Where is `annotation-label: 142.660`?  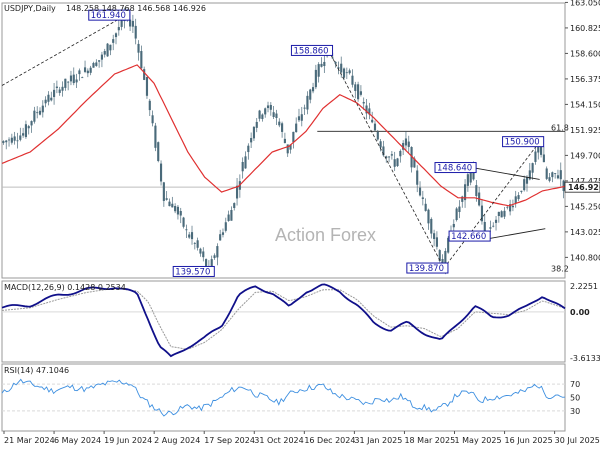
annotation-label: 142.660 is located at coordinates (468, 237).